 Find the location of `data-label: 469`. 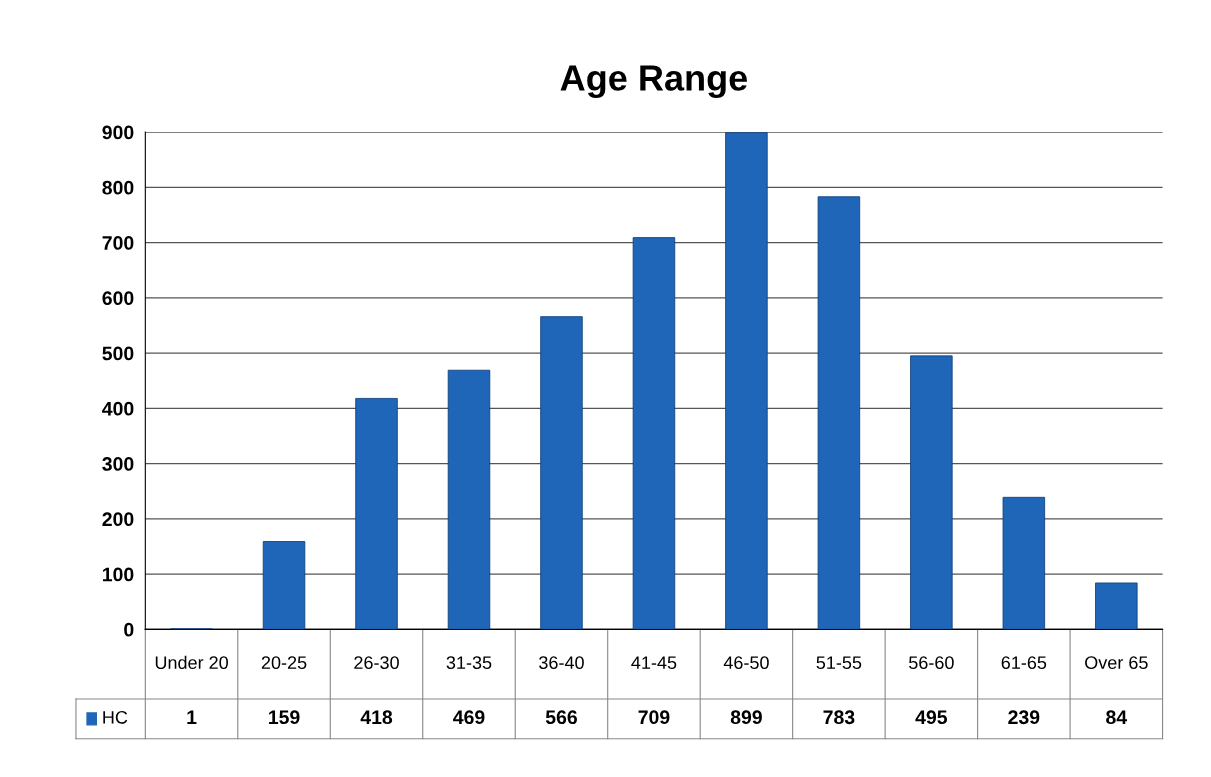

data-label: 469 is located at coordinates (469, 717).